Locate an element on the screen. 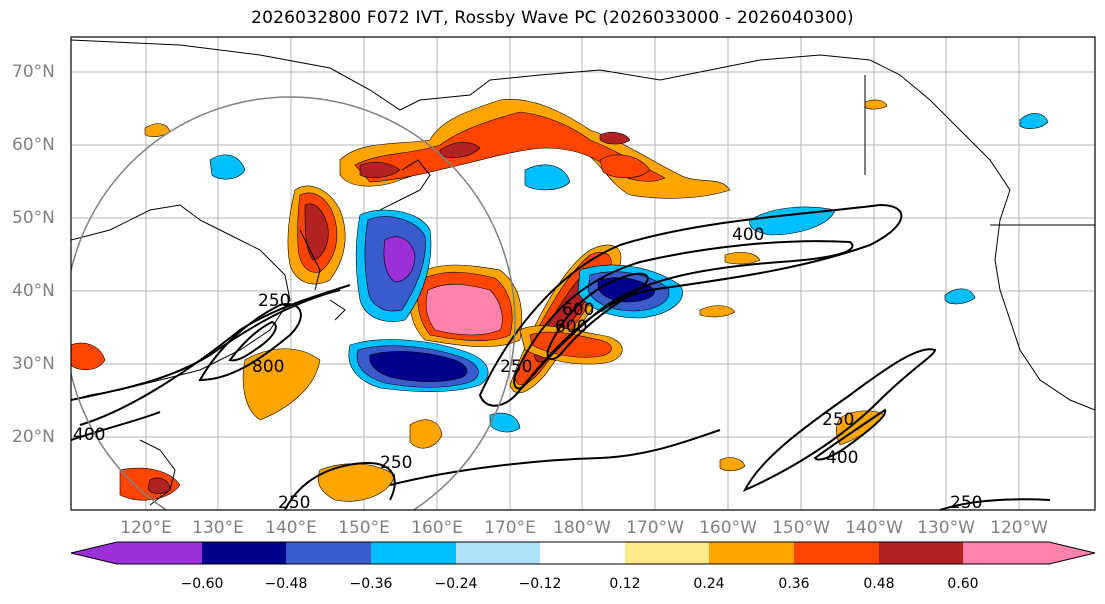 The image size is (1105, 604). colorbar-tick: 0.24 is located at coordinates (709, 584).